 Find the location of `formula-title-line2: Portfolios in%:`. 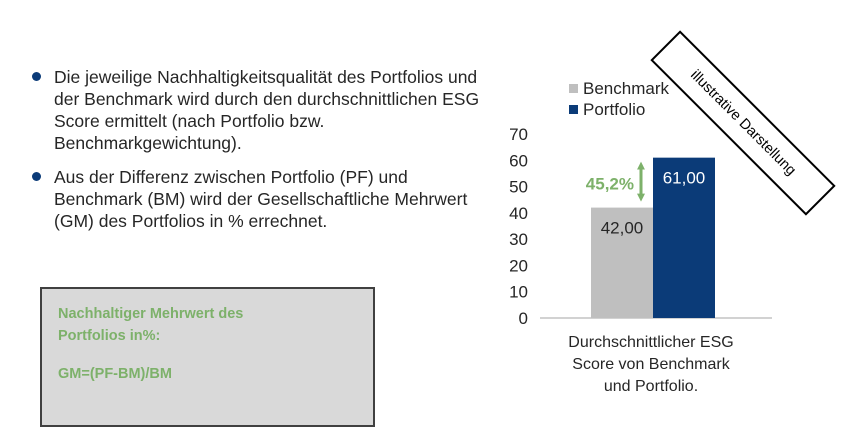

formula-title-line2: Portfolios in%: is located at coordinates (109, 336).